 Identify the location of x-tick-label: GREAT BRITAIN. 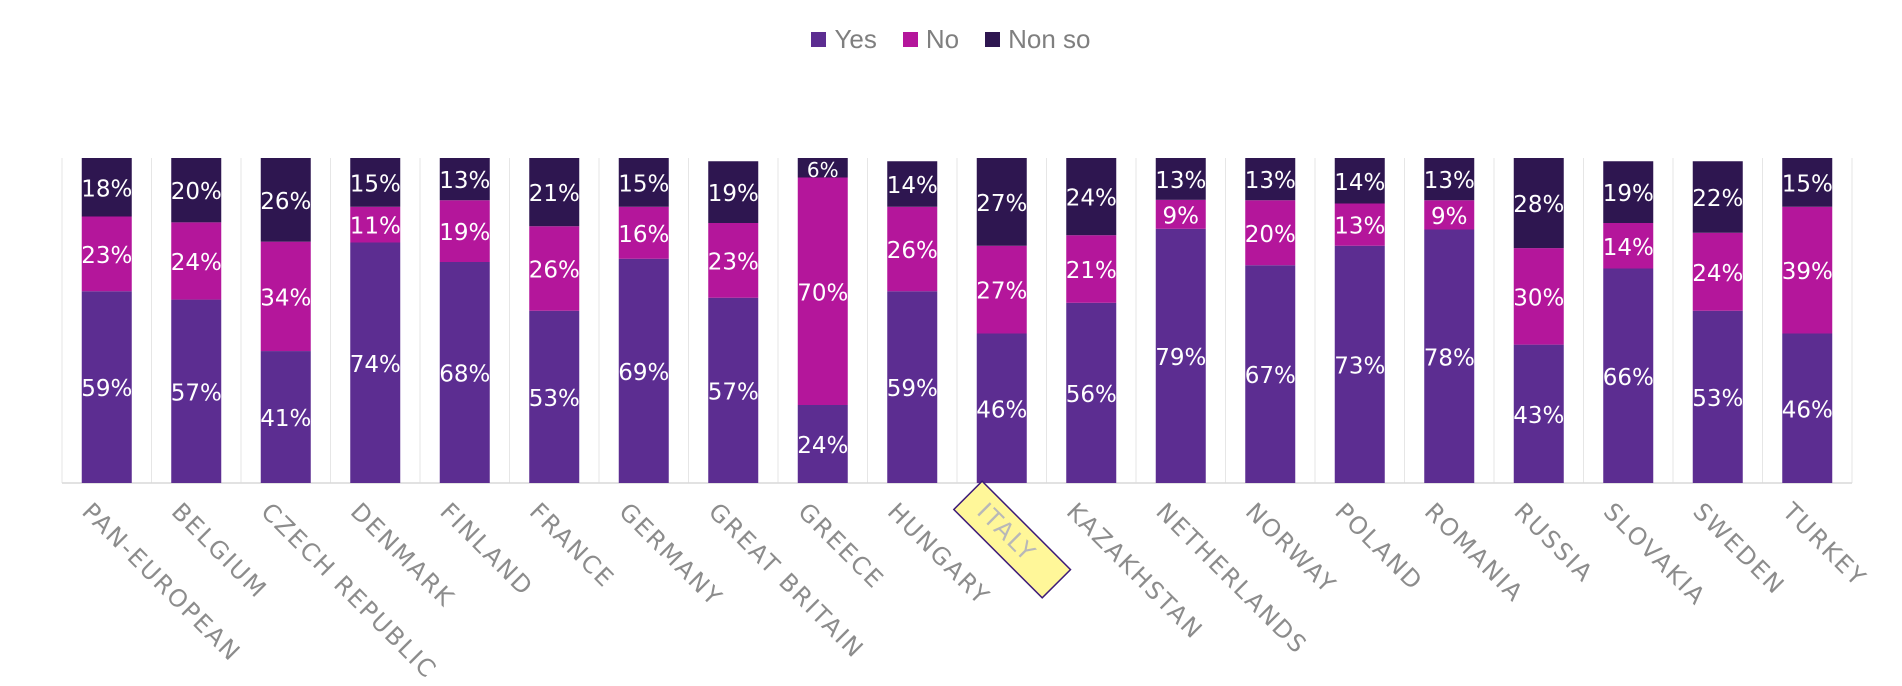
(786, 580).